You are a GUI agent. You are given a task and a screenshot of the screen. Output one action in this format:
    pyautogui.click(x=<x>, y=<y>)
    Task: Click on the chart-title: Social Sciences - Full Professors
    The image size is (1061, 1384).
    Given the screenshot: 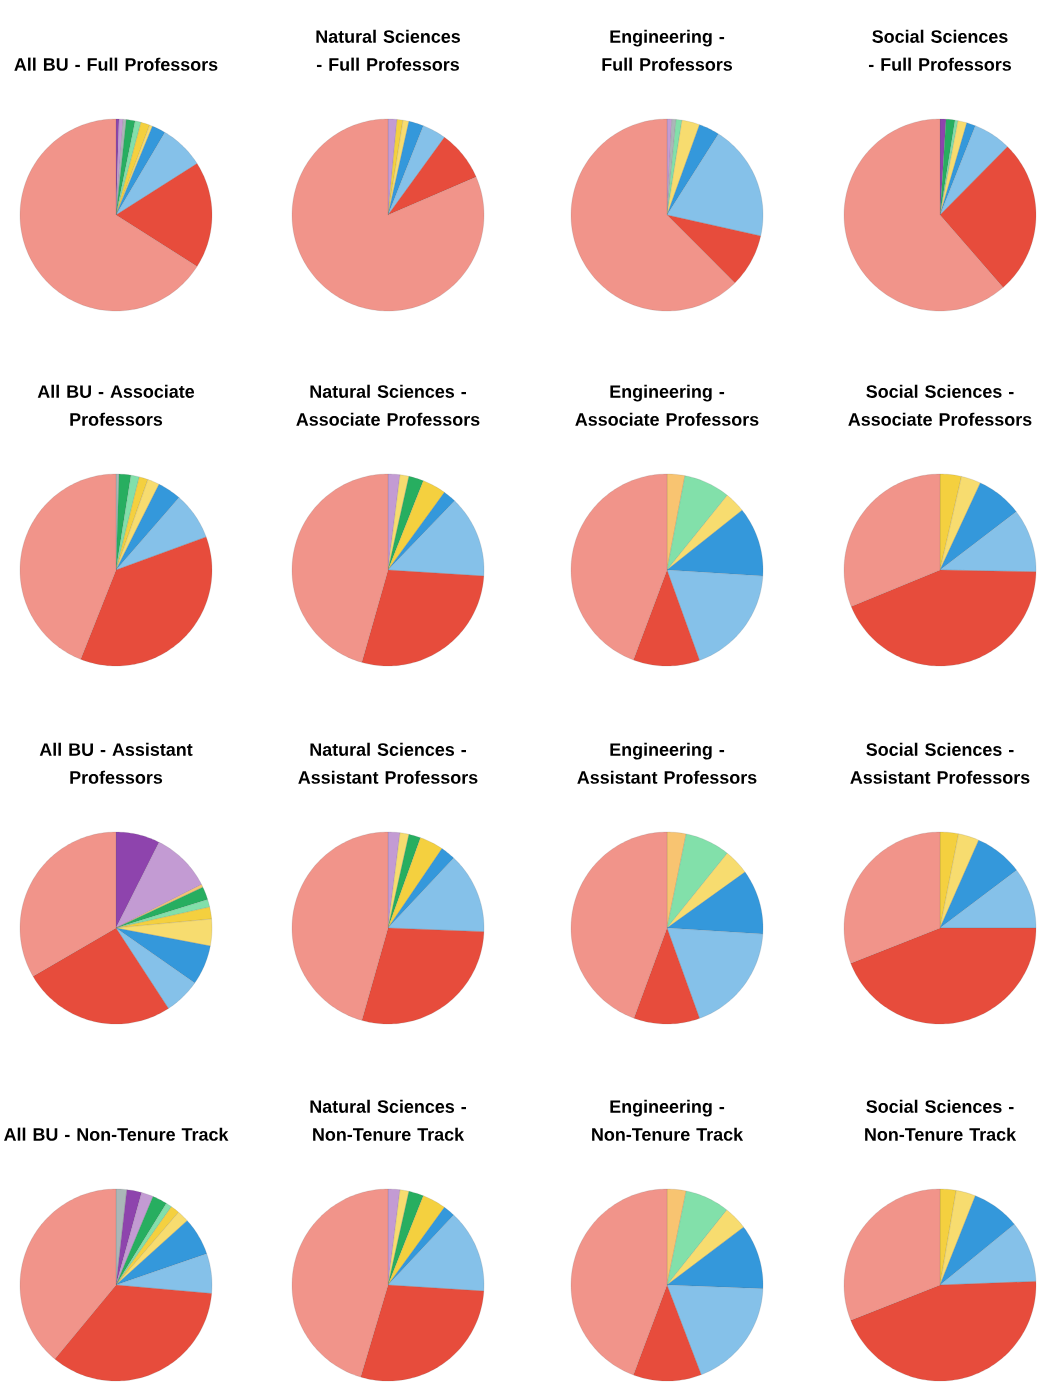 What is the action you would take?
    pyautogui.click(x=940, y=50)
    